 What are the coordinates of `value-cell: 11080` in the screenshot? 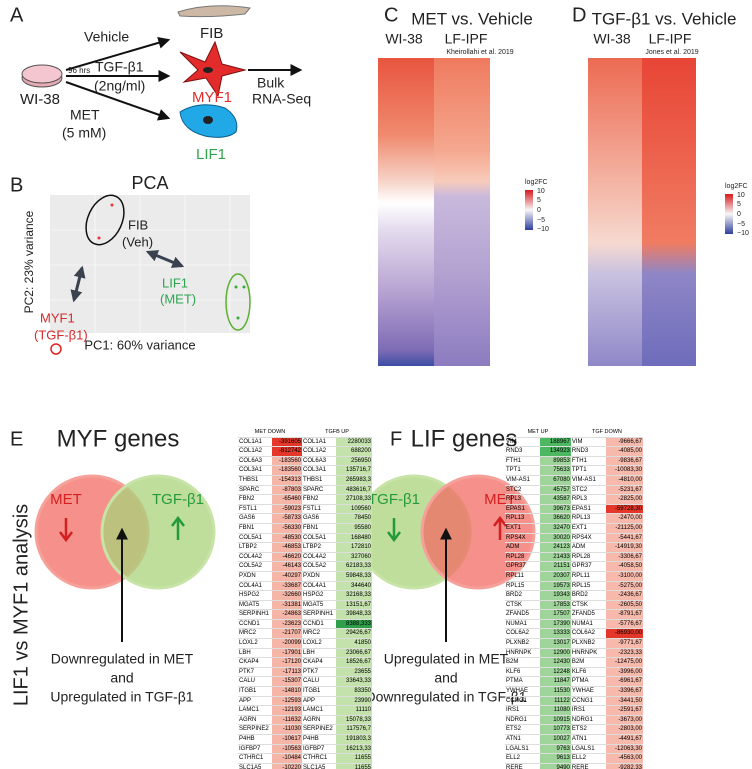 It's located at (555, 710).